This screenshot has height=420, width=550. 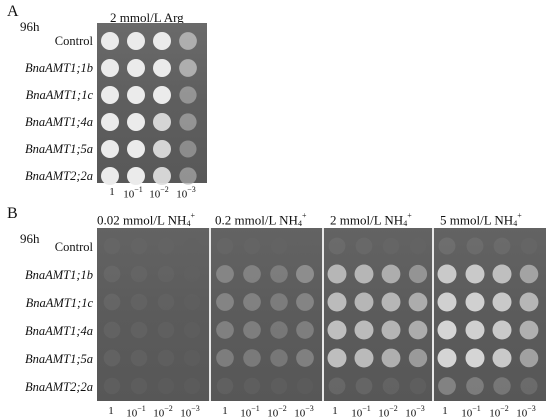 What do you see at coordinates (13, 11) in the screenshot?
I see `panel-a-letter: A` at bounding box center [13, 11].